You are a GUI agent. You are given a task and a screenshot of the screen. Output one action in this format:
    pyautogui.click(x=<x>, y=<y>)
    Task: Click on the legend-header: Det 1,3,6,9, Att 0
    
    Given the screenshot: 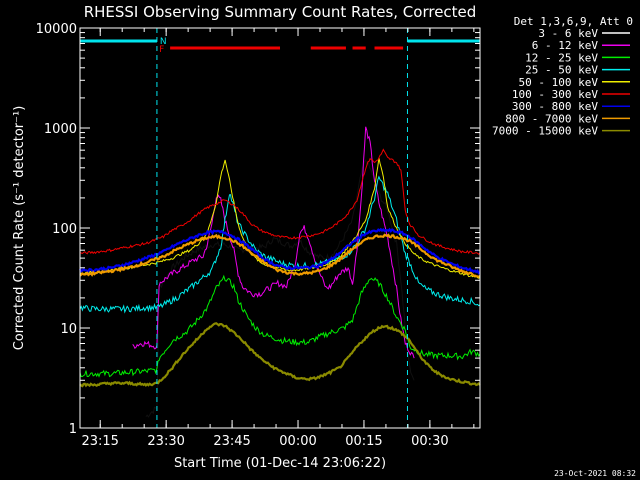 What is the action you would take?
    pyautogui.click(x=573, y=21)
    